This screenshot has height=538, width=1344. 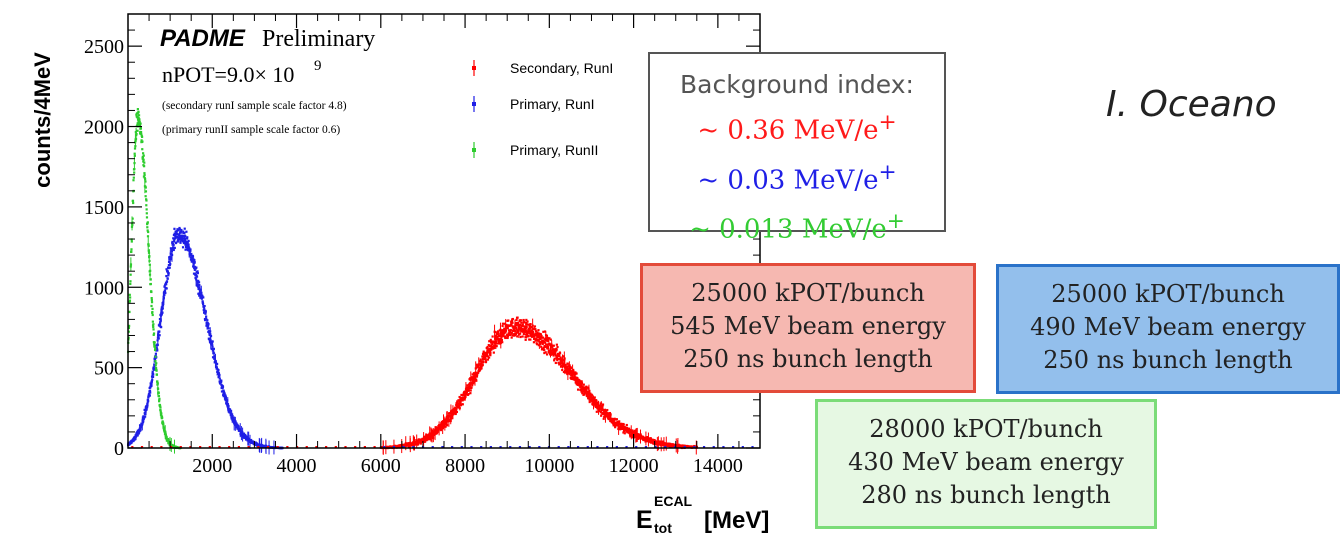 What do you see at coordinates (1168, 360) in the screenshot?
I see `condition-line: 250 ns bunch length` at bounding box center [1168, 360].